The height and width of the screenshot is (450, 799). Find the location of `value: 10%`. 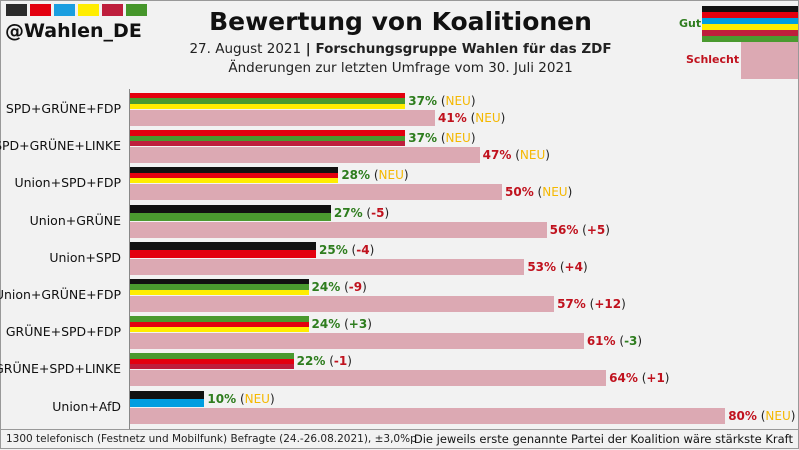

value: 10% is located at coordinates (222, 398).